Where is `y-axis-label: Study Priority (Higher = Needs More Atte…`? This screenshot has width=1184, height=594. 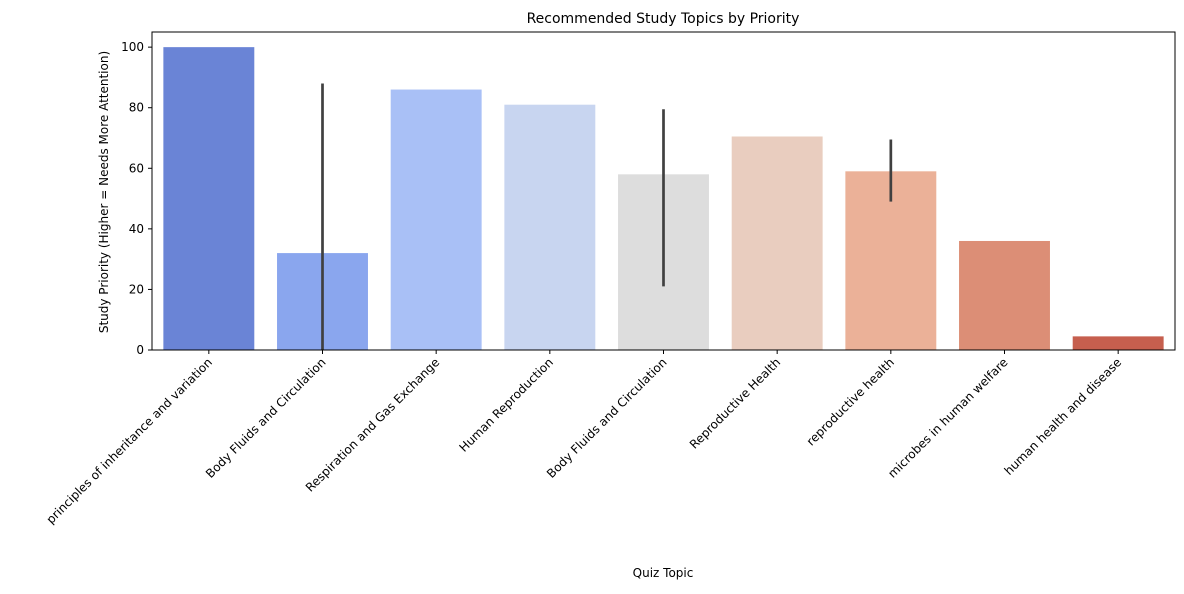 y-axis-label: Study Priority (Higher = Needs More Atte… is located at coordinates (104, 192).